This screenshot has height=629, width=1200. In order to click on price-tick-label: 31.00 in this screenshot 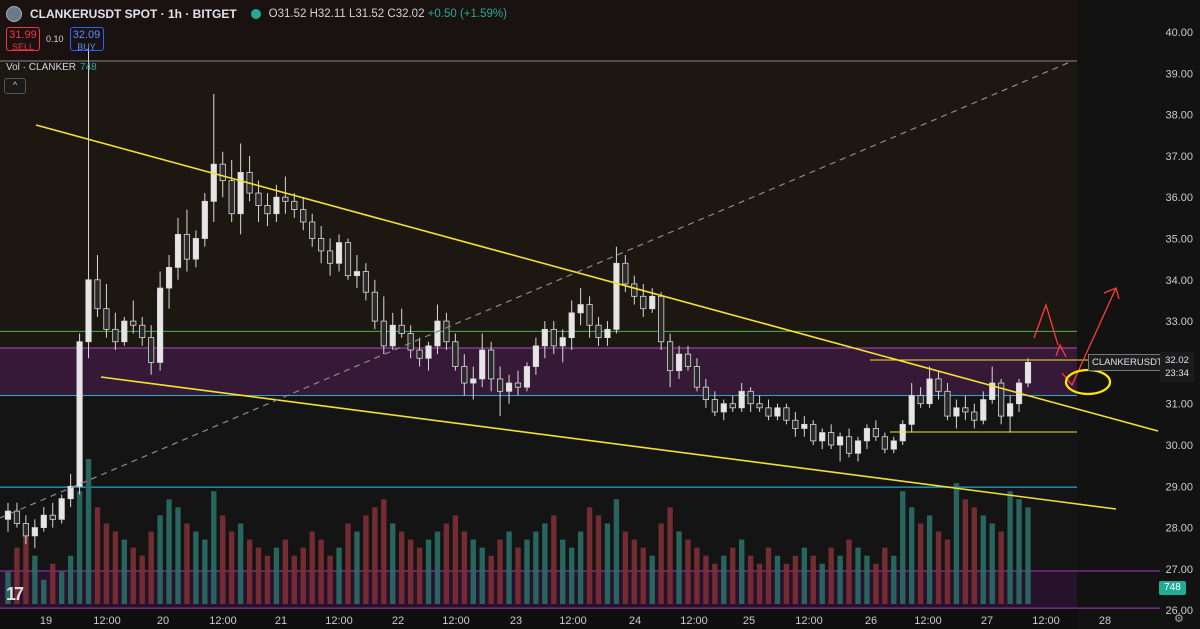, I will do `click(1179, 405)`.